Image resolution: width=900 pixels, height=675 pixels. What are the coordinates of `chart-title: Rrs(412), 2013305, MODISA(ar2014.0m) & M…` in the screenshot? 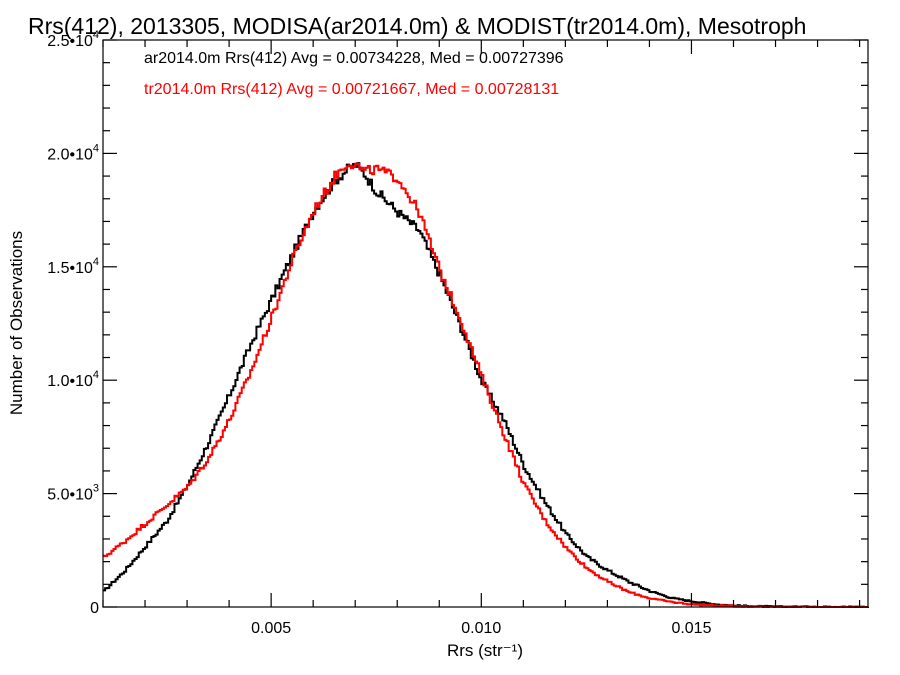 It's located at (417, 26).